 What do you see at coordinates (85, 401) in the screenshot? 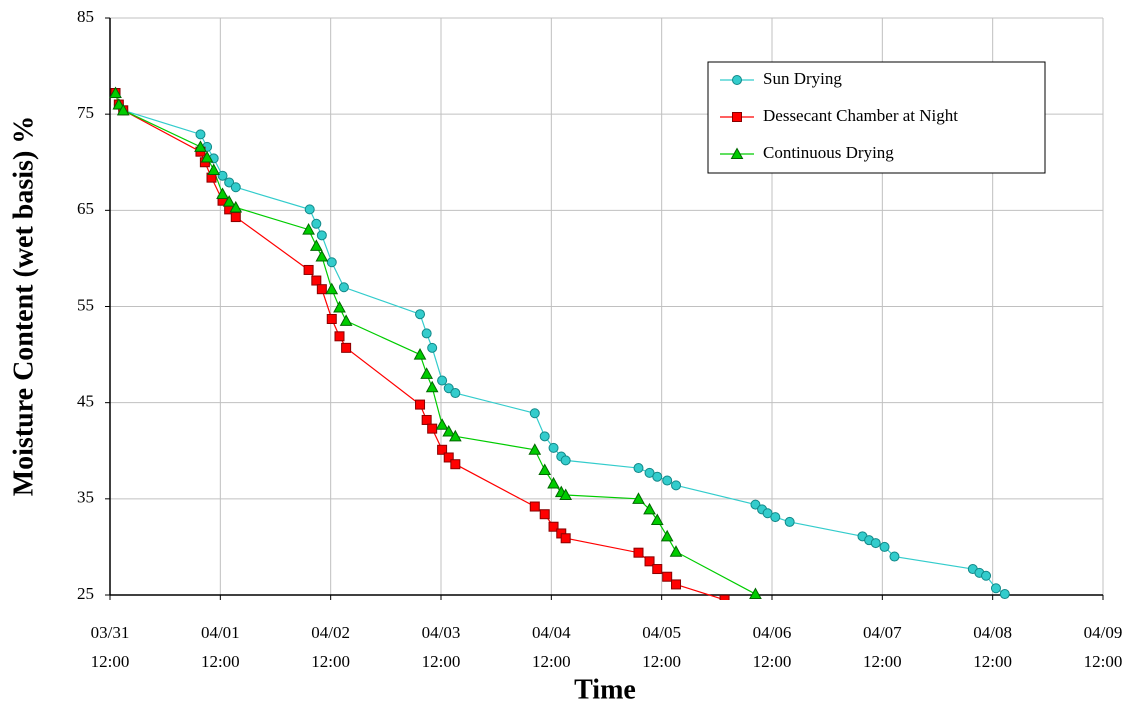
I see `y-tick-label: 45` at bounding box center [85, 401].